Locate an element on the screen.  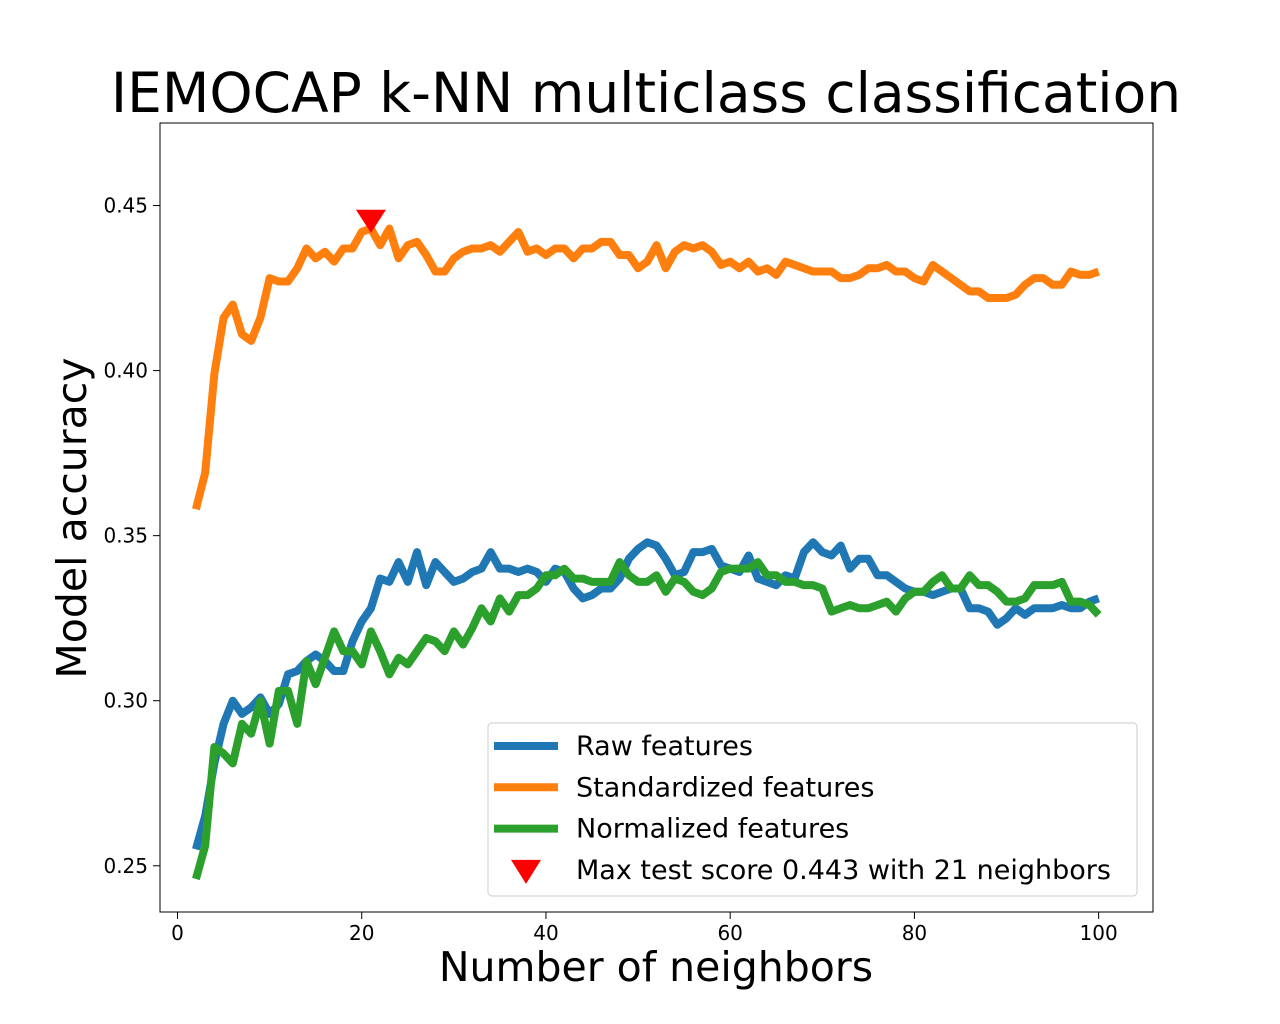
x-tick-label: 40 is located at coordinates (545, 933).